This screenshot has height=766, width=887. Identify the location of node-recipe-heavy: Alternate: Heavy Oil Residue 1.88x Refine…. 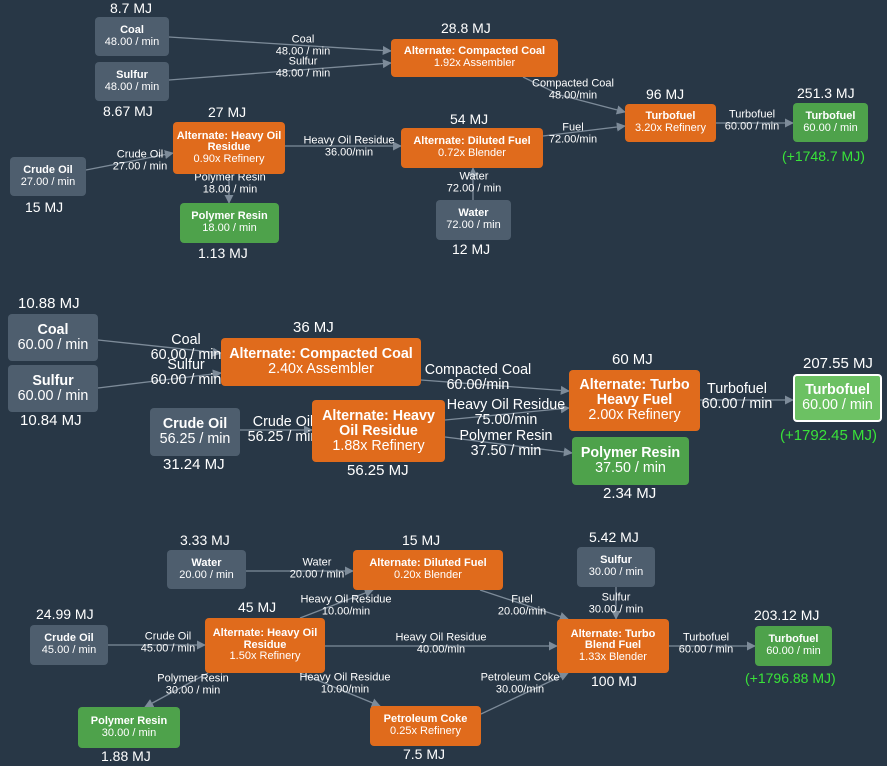
(378, 431).